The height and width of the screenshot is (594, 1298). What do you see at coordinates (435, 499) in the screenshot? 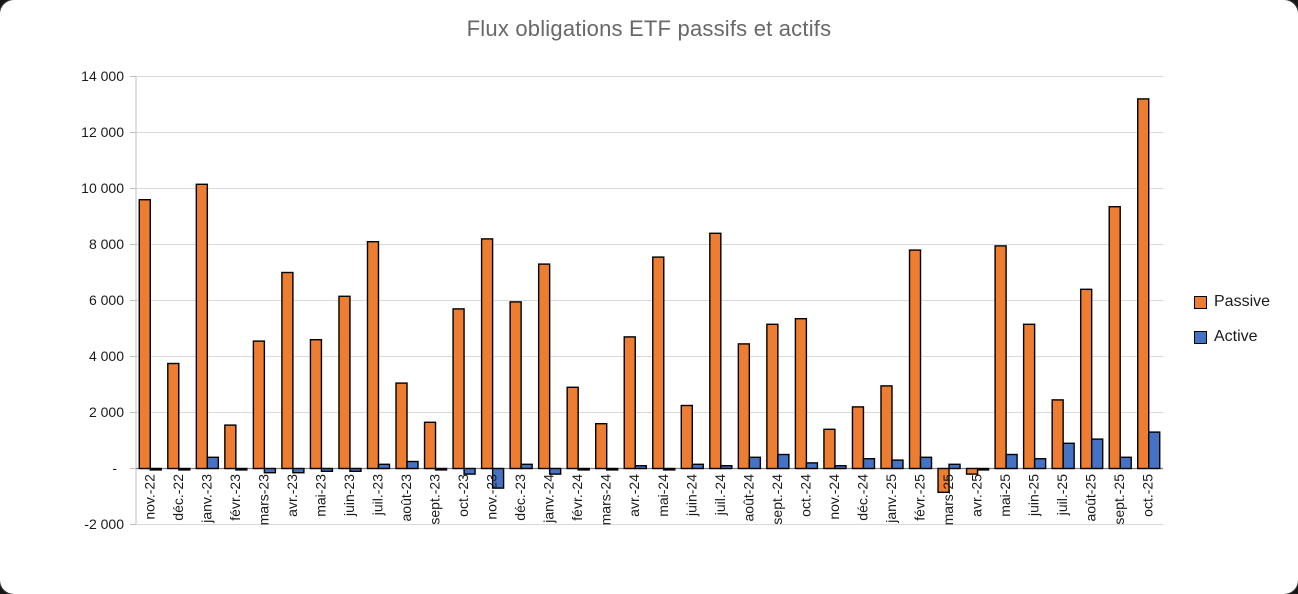
I see `x-axis-label: sept.-23` at bounding box center [435, 499].